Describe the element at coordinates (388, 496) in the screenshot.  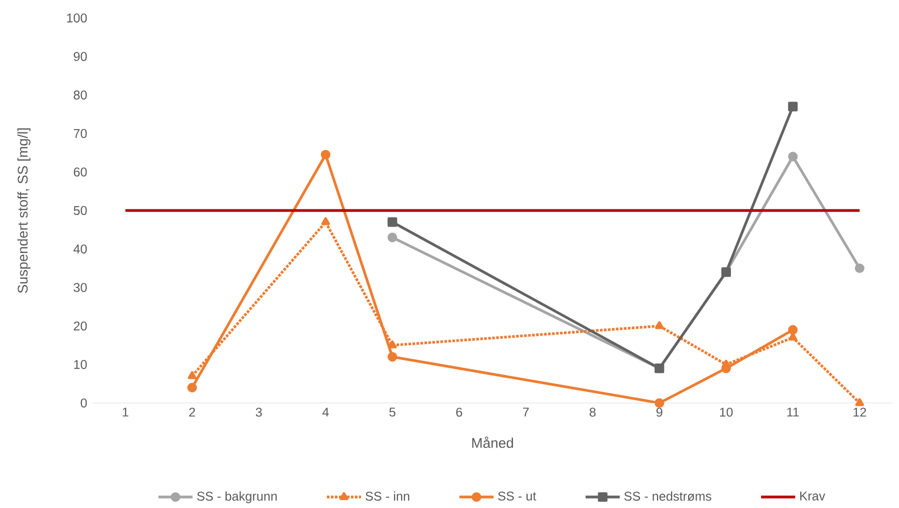
I see `legend-label: SS - inn` at that location.